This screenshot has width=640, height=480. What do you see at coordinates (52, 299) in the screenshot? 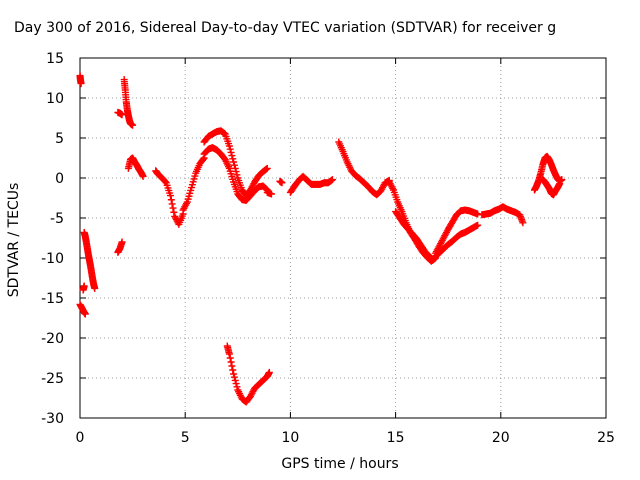
I see `y-tick-label: -15` at bounding box center [52, 299].